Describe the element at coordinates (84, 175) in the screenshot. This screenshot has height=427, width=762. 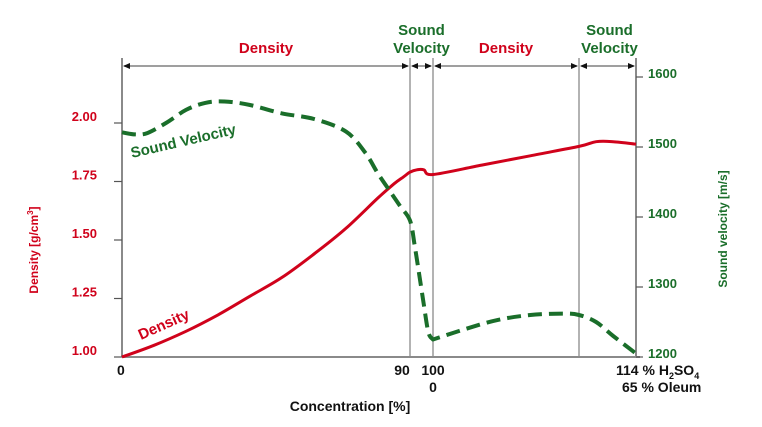
I see `y-left-tick-label: 1.75` at that location.